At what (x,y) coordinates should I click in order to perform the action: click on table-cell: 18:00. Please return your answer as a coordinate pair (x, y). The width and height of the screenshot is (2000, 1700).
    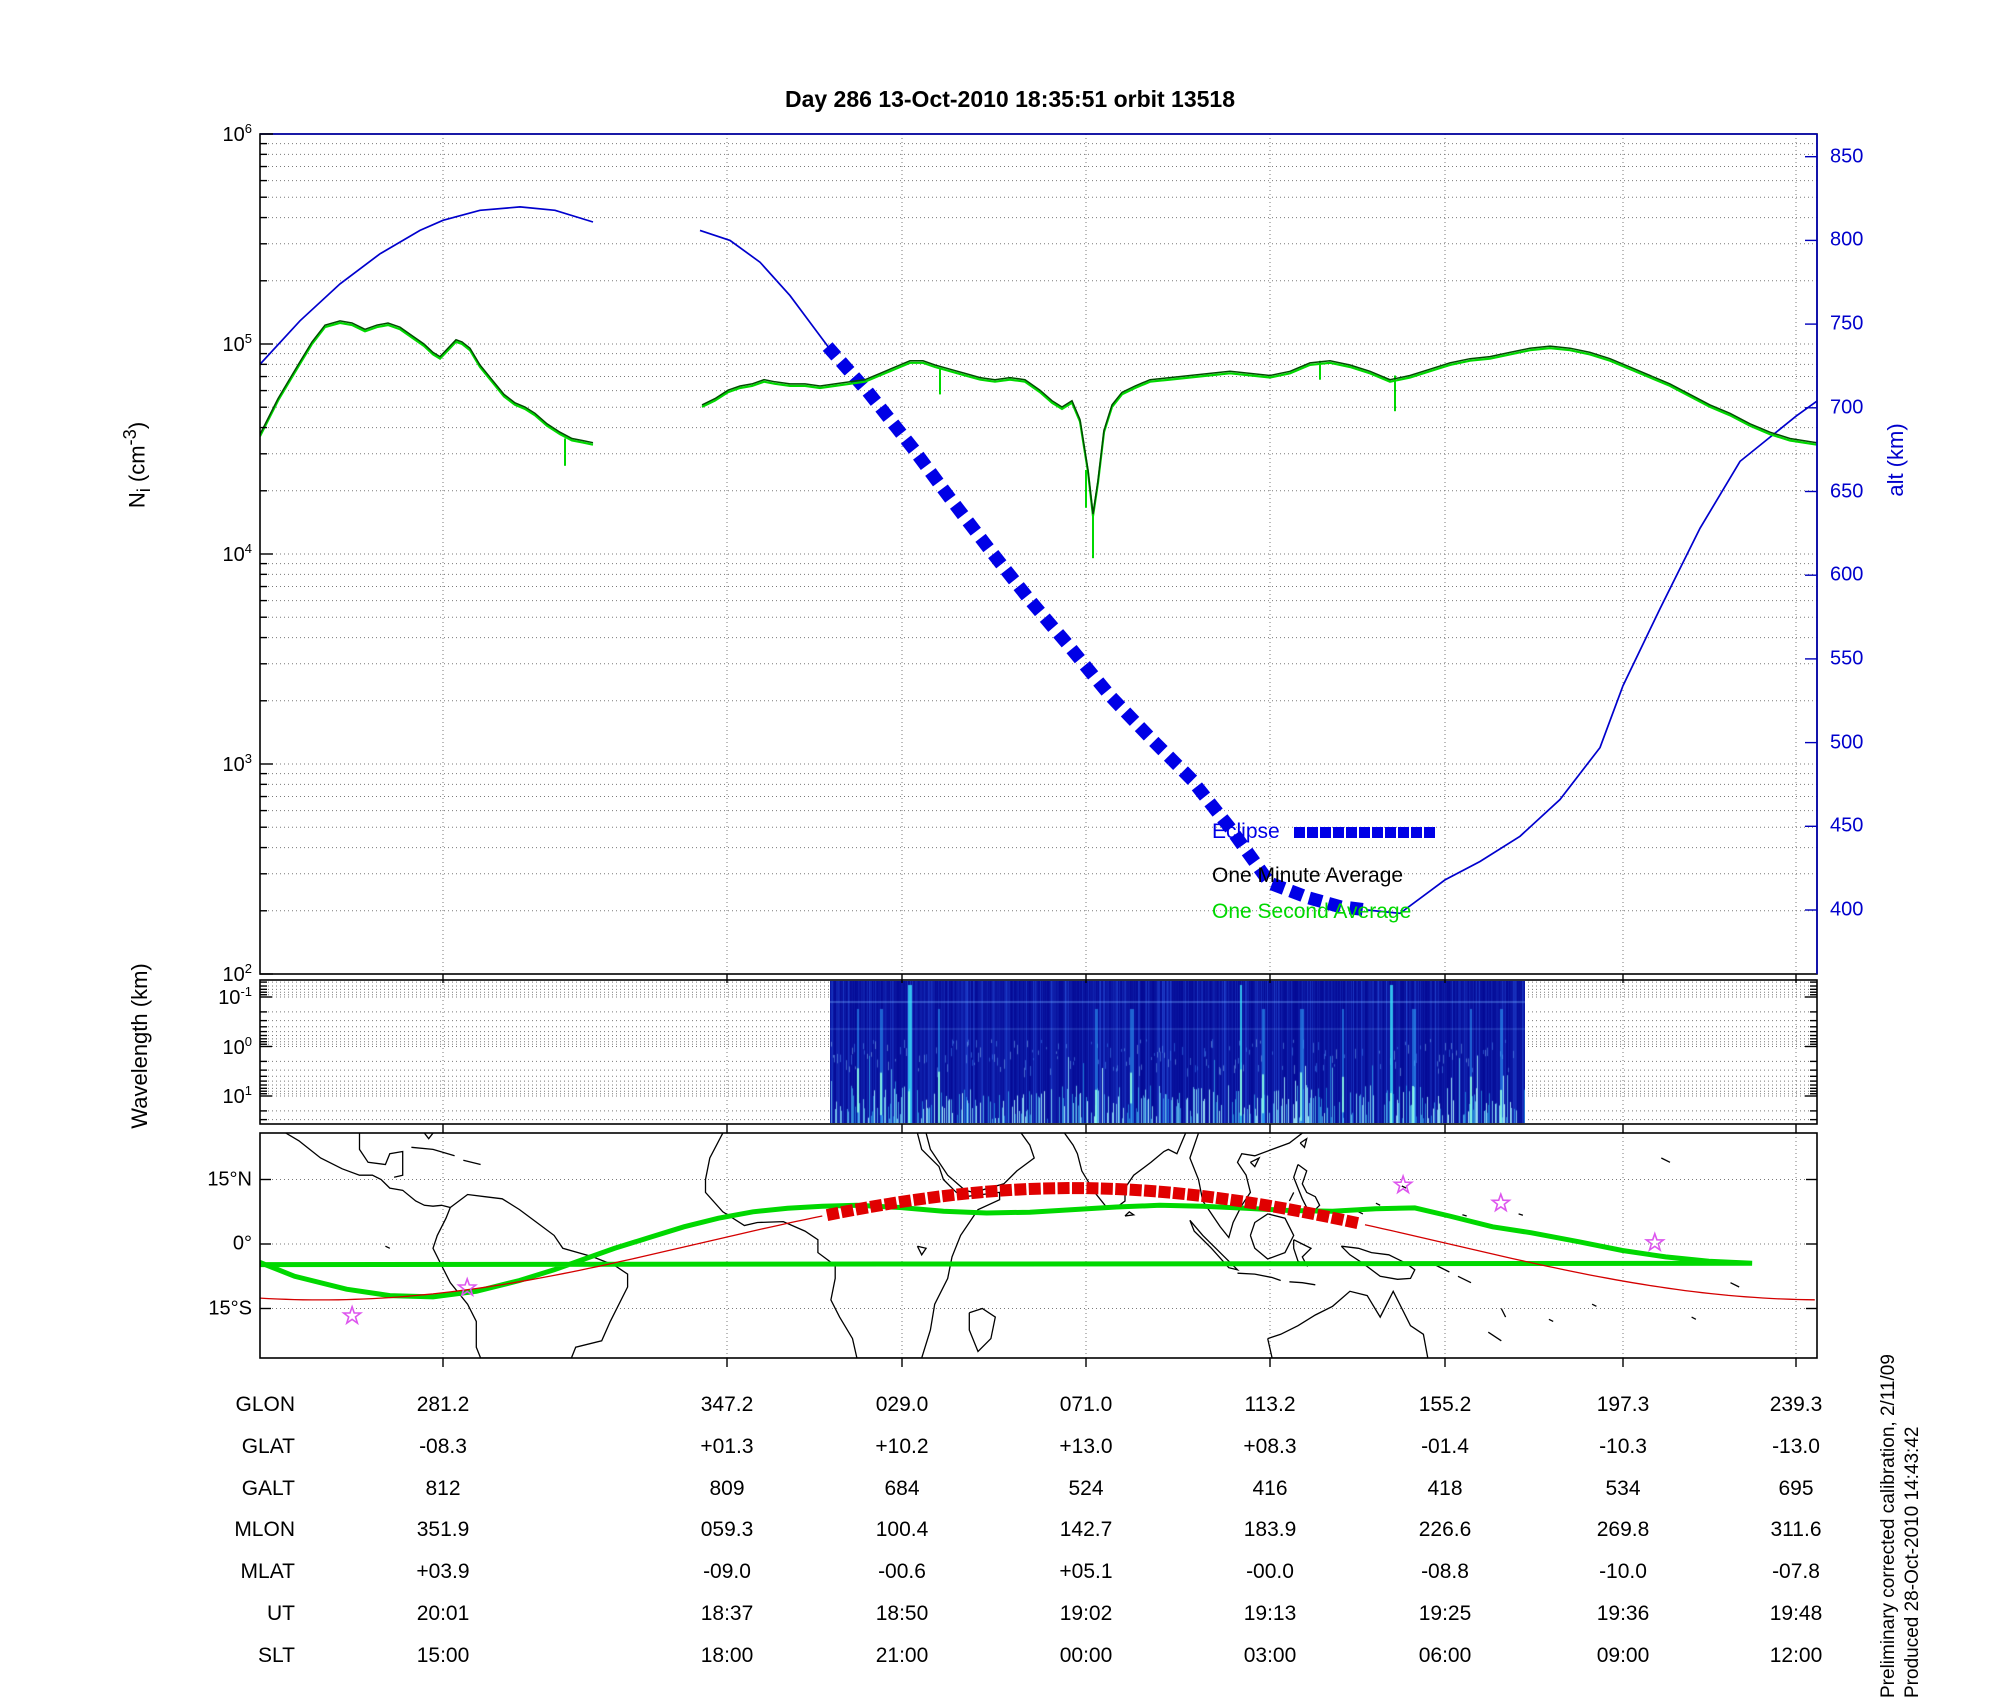
    Looking at the image, I should click on (727, 1655).